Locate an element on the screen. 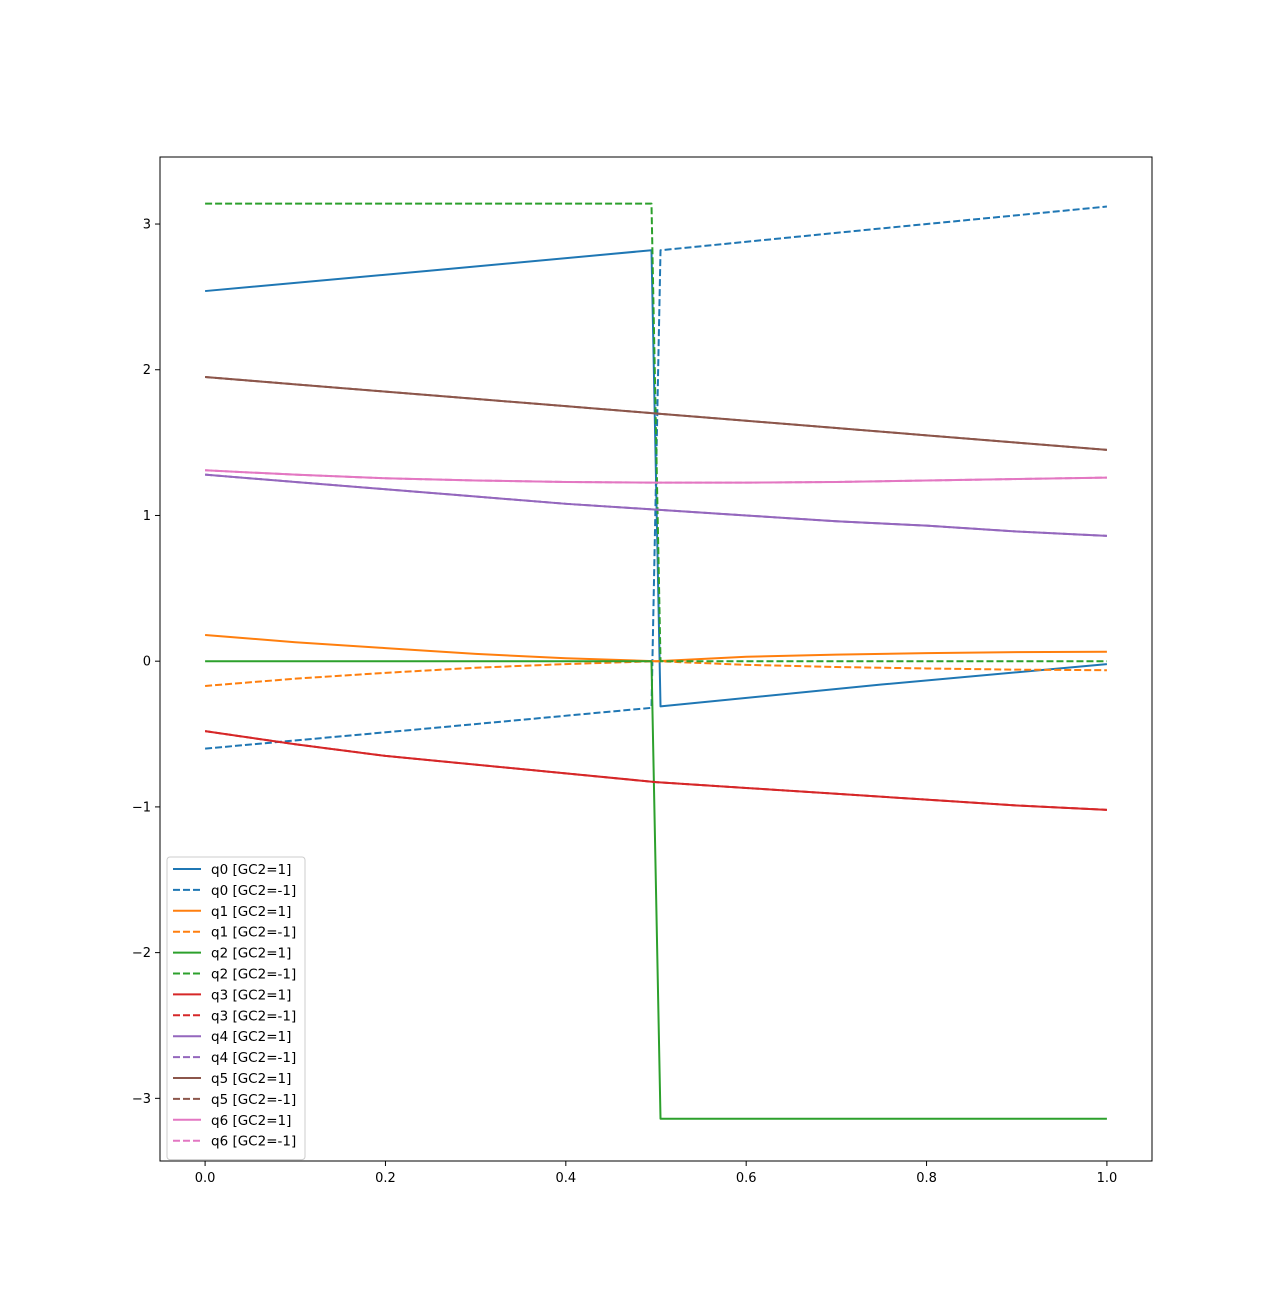 Image resolution: width=1280 pixels, height=1305 pixels. y-tick-label: −2 is located at coordinates (141, 953).